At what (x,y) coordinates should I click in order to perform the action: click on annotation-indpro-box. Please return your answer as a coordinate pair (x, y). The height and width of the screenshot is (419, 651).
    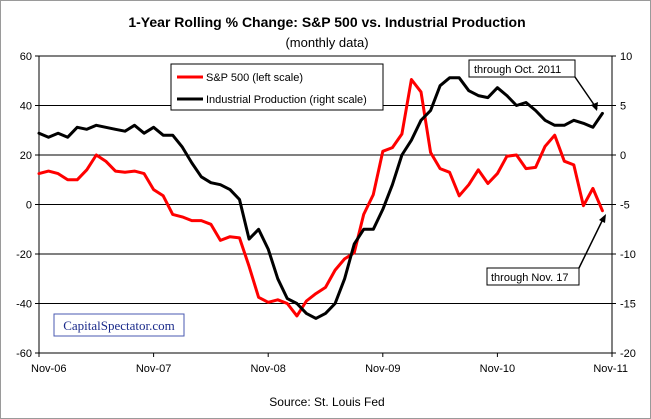
    Looking at the image, I should click on (522, 68).